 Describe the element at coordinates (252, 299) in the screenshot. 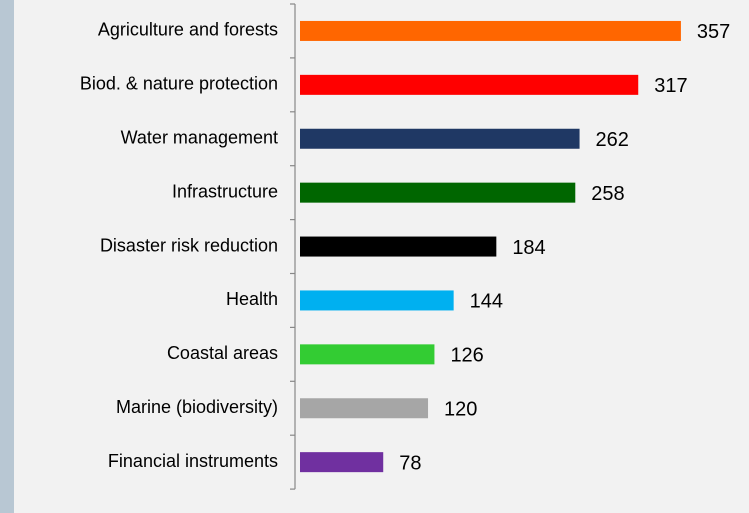

I see `category-label: Health` at that location.